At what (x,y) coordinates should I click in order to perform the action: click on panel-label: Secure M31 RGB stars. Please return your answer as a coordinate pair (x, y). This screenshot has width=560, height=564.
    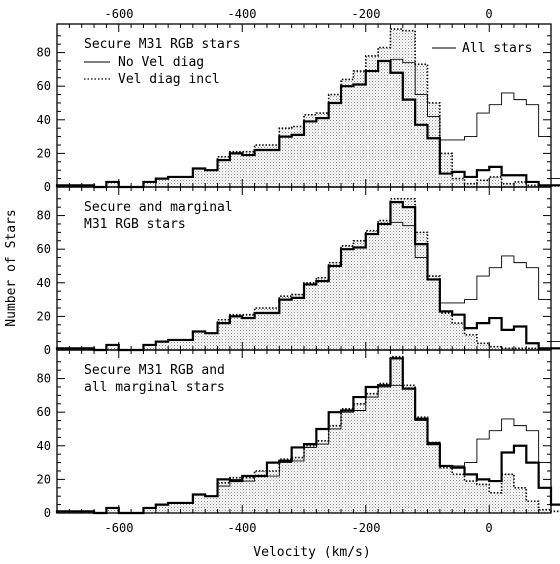
    Looking at the image, I should click on (162, 44).